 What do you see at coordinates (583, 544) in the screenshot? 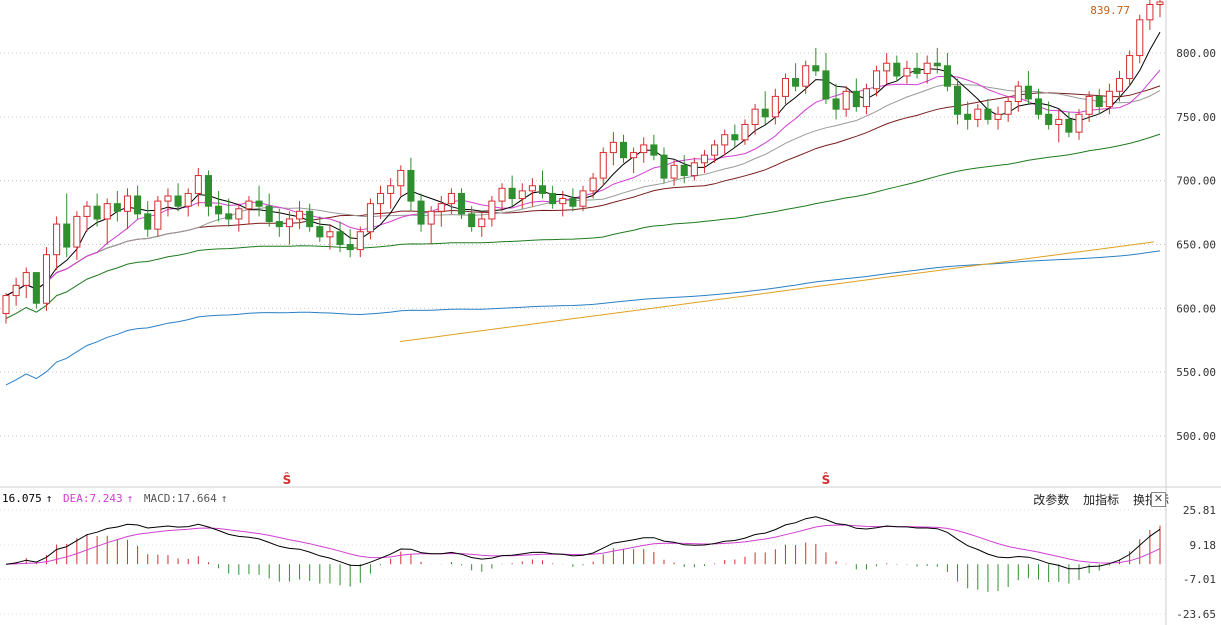
I see `dea-line` at bounding box center [583, 544].